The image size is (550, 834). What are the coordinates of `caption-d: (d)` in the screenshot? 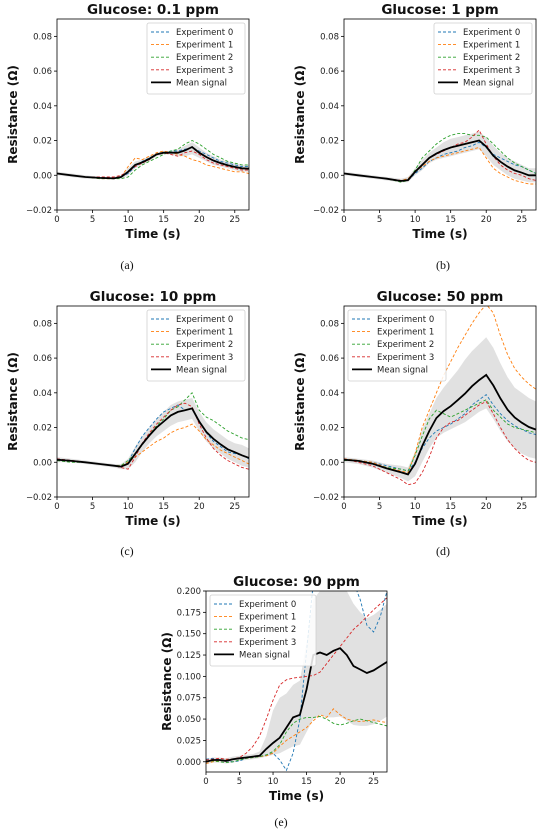 It's located at (443, 551).